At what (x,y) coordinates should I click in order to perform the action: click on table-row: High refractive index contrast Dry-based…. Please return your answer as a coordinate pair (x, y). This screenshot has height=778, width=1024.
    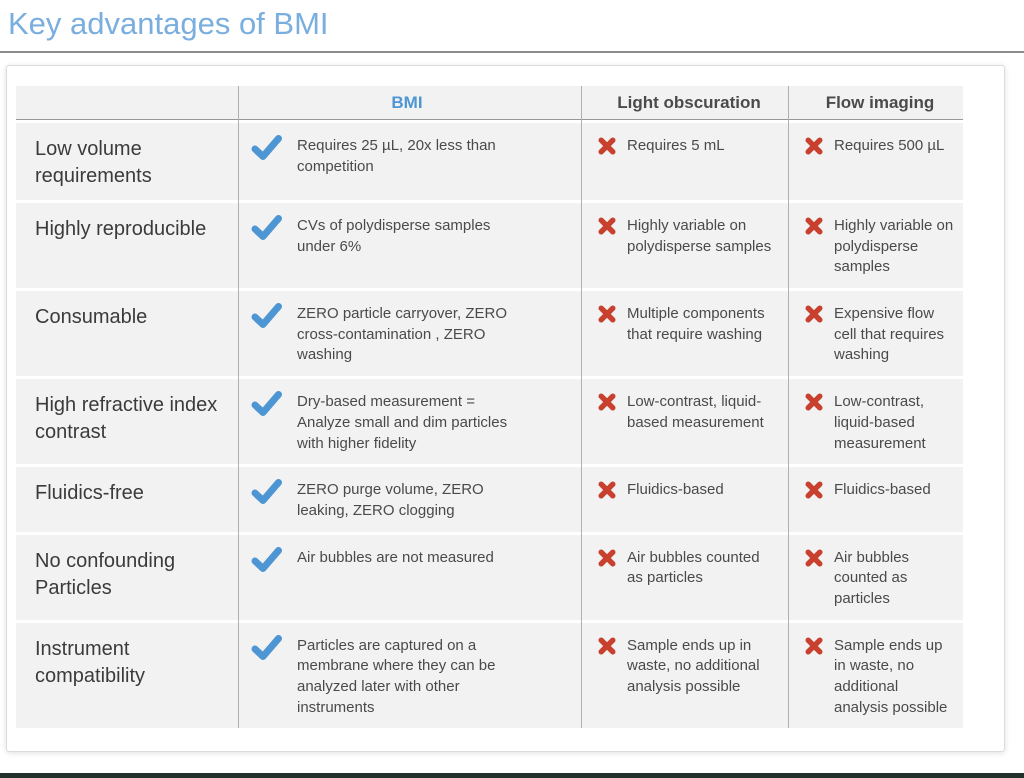
    Looking at the image, I should click on (489, 422).